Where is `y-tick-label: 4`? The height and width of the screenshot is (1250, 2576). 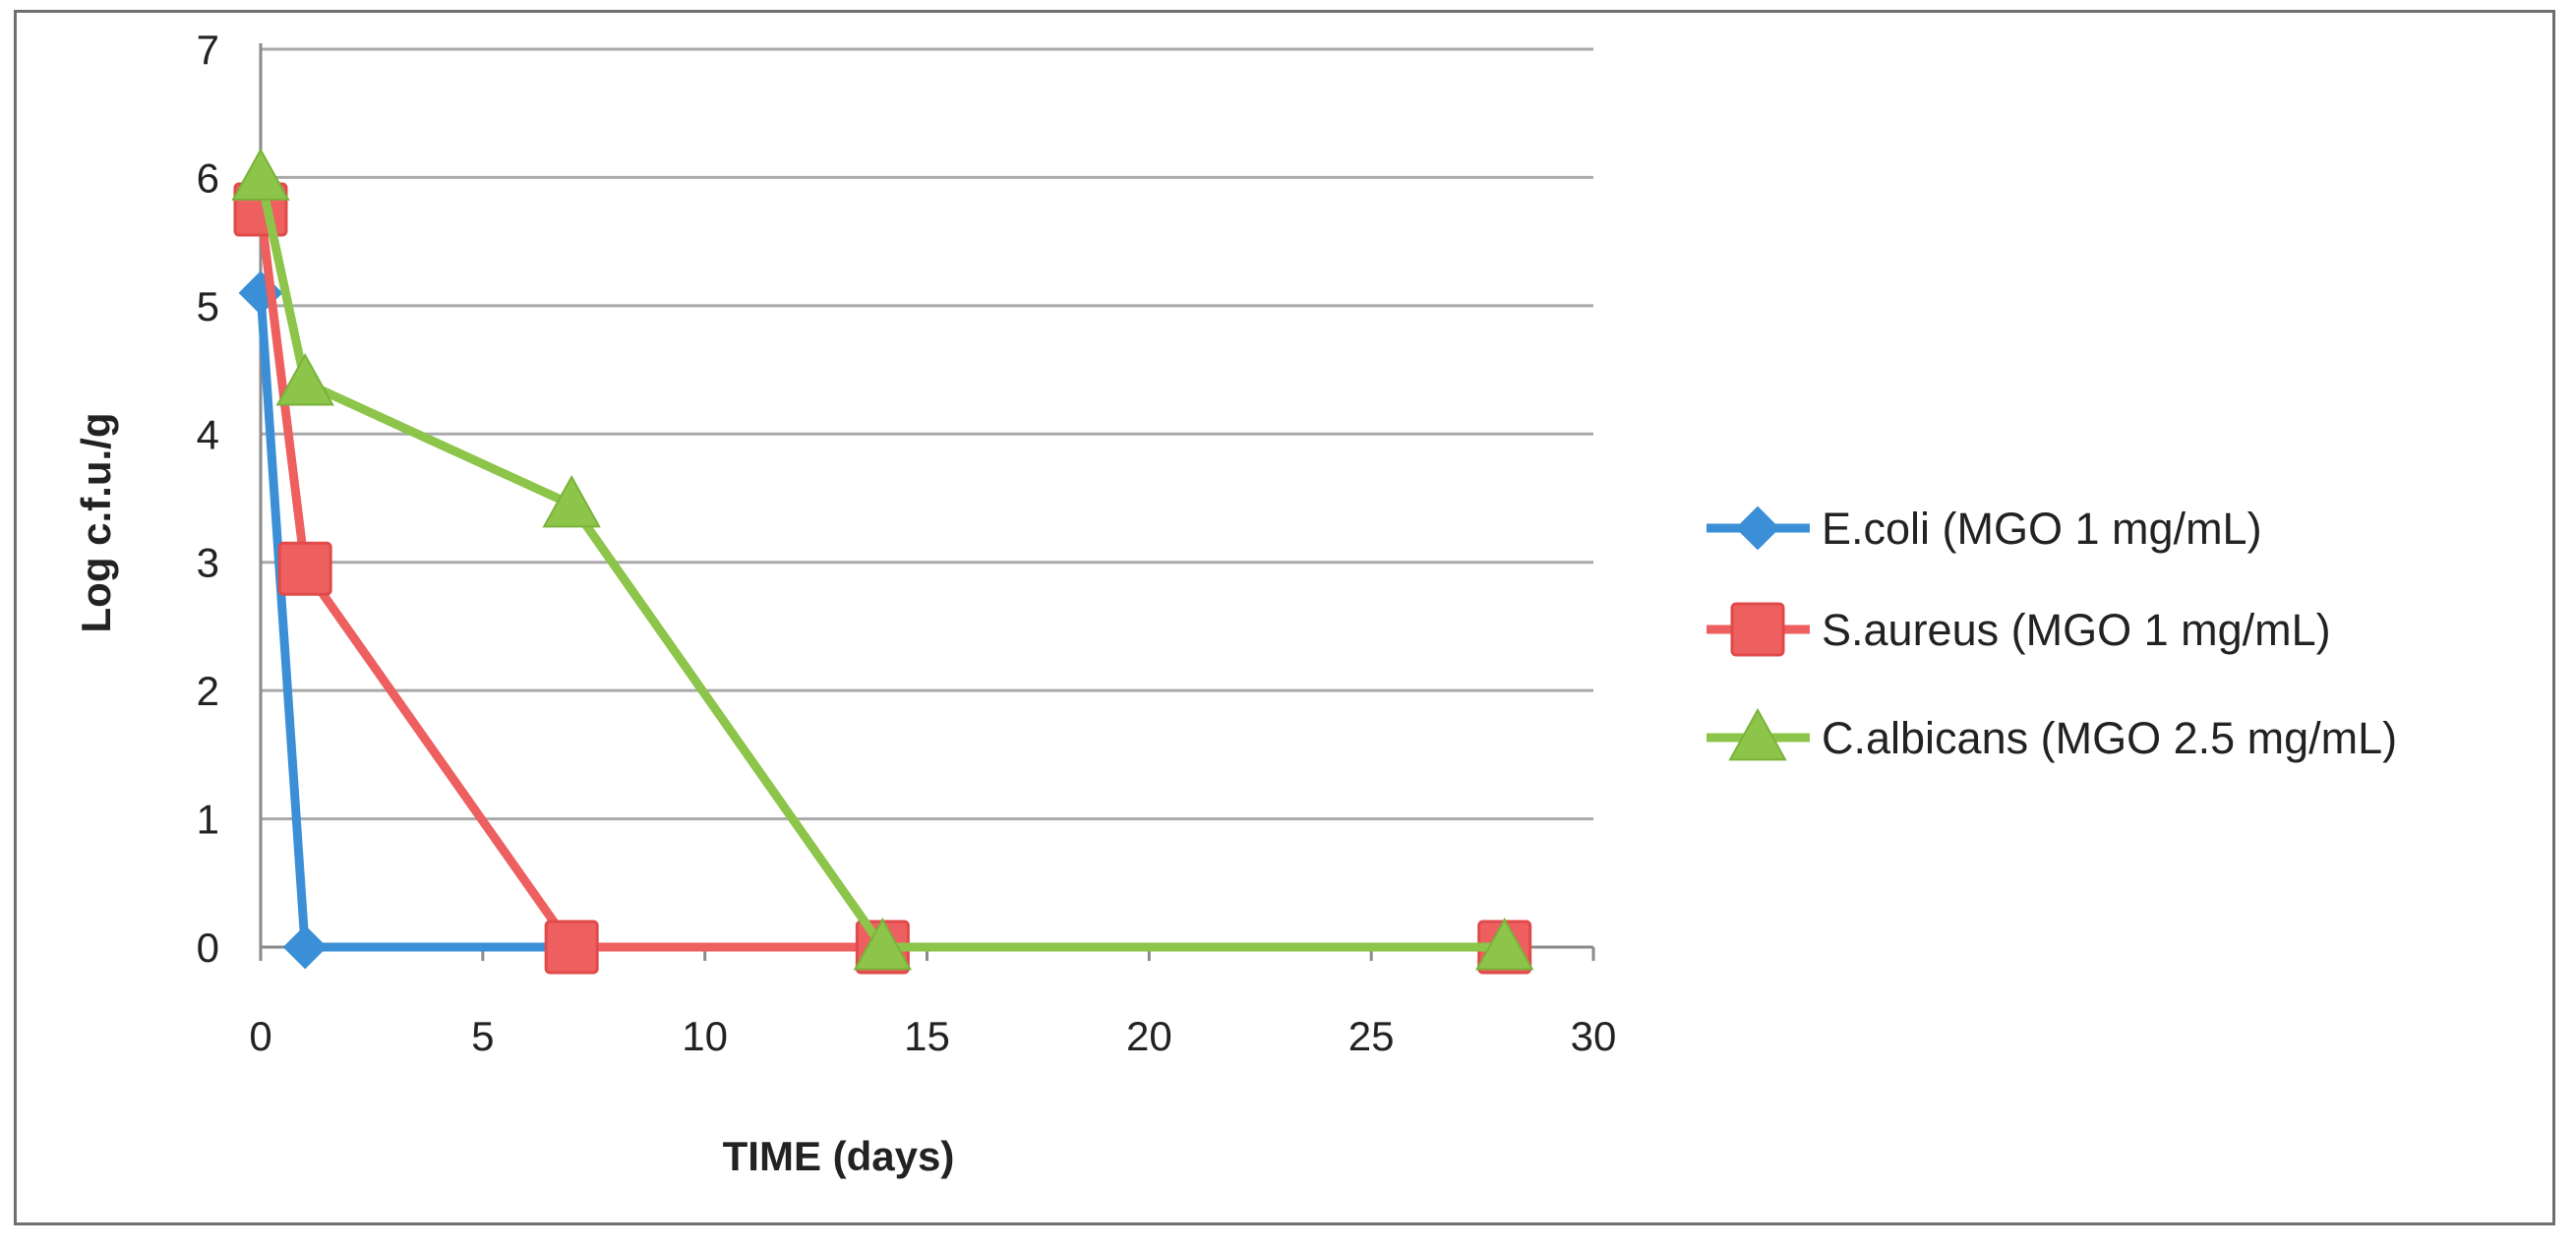
y-tick-label: 4 is located at coordinates (208, 434).